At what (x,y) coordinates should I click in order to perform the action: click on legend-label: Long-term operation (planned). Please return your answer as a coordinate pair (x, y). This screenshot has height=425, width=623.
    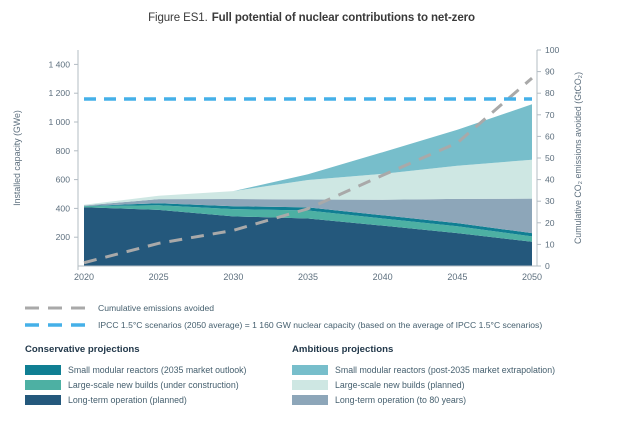
    Looking at the image, I should click on (127, 399).